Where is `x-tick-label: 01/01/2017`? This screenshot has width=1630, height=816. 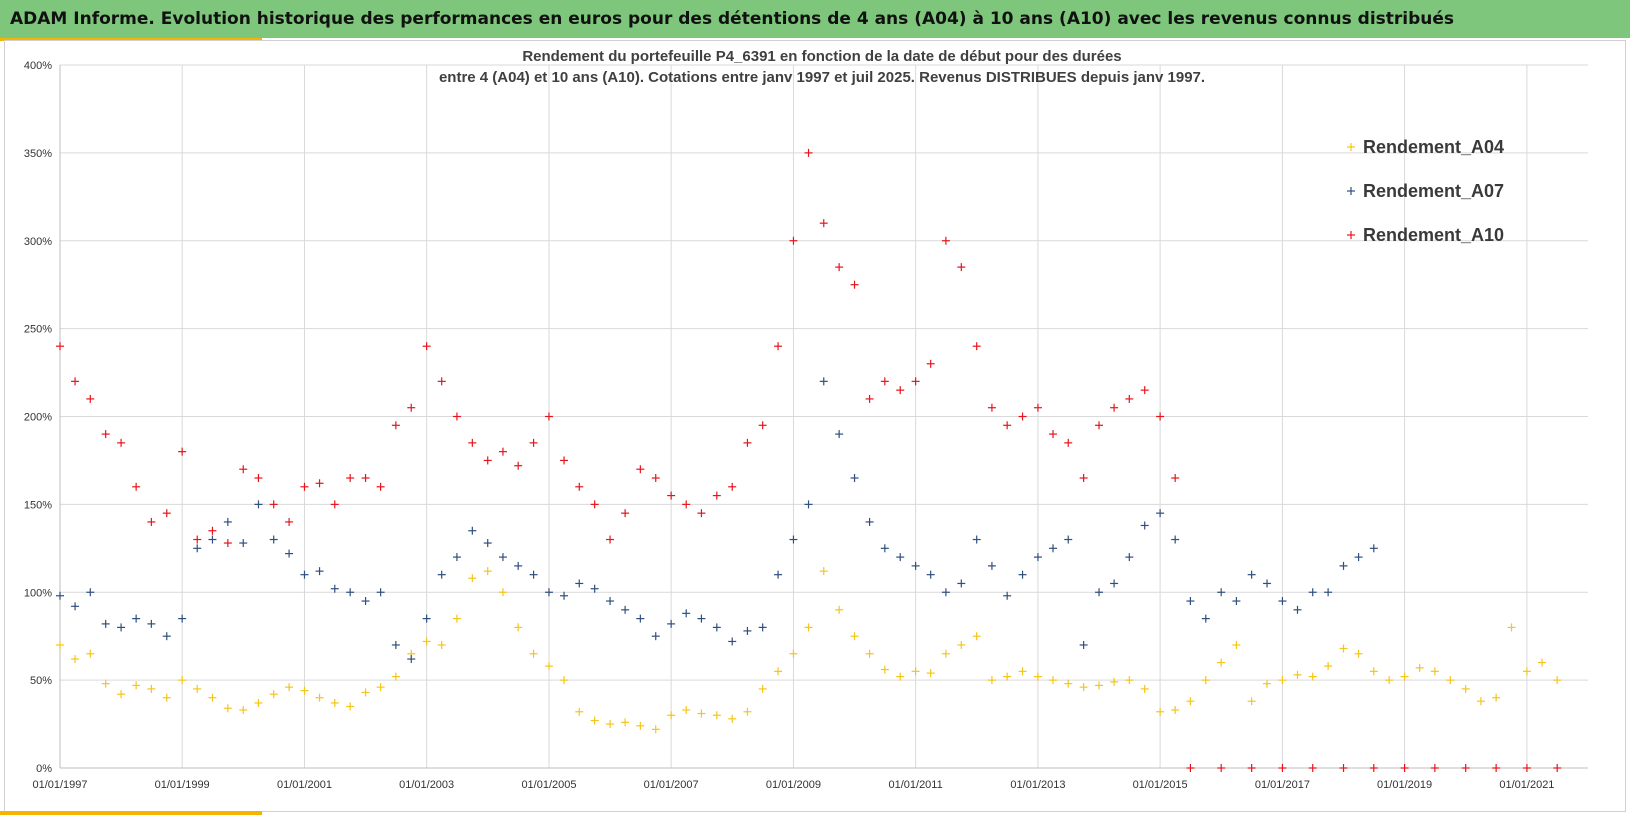
x-tick-label: 01/01/2017 is located at coordinates (1282, 785).